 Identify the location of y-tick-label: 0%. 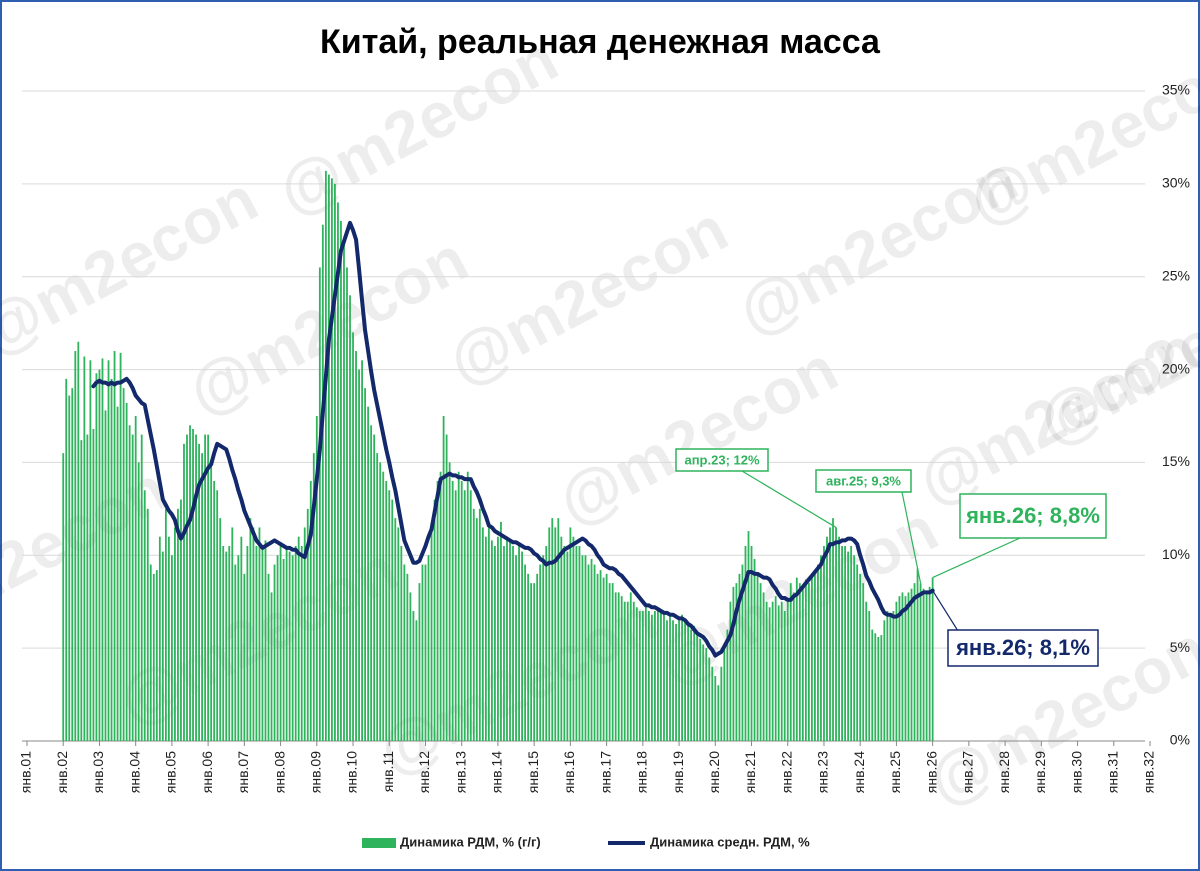
(1180, 740).